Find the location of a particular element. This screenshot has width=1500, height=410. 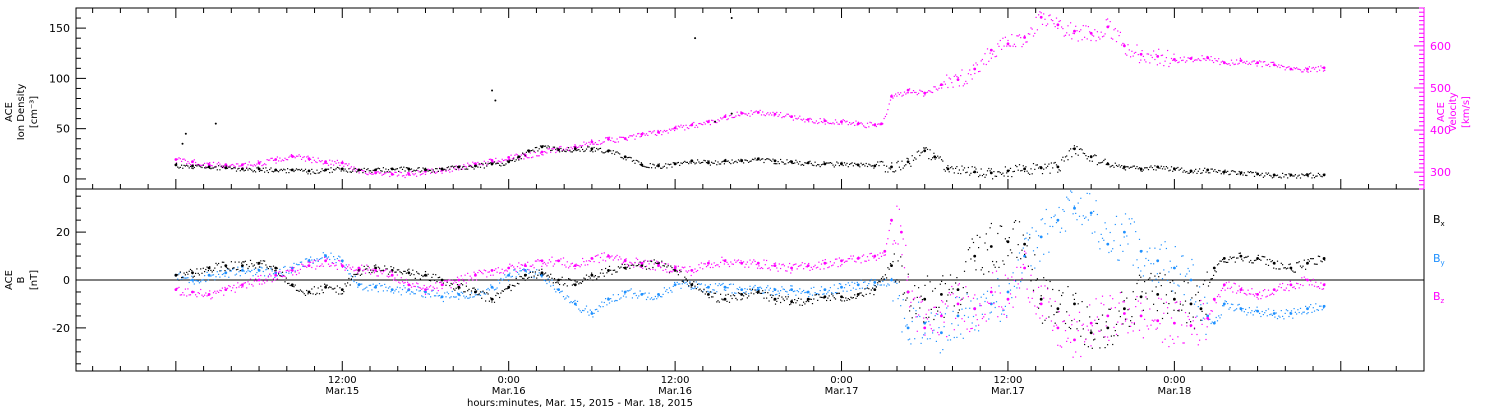

density-series is located at coordinates (750, 162).